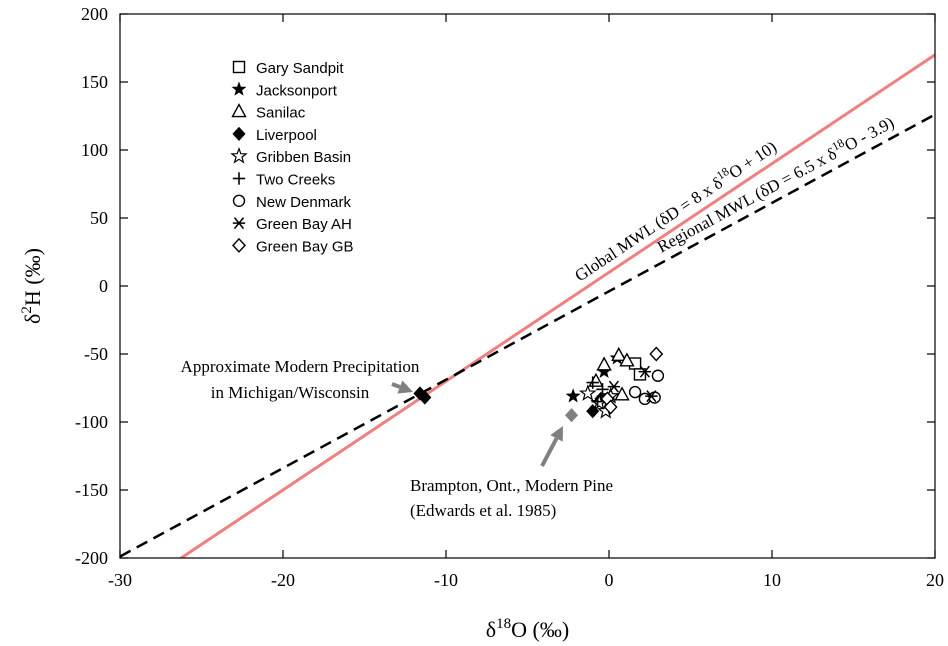  I want to click on x-tick-label: 10, so click(772, 580).